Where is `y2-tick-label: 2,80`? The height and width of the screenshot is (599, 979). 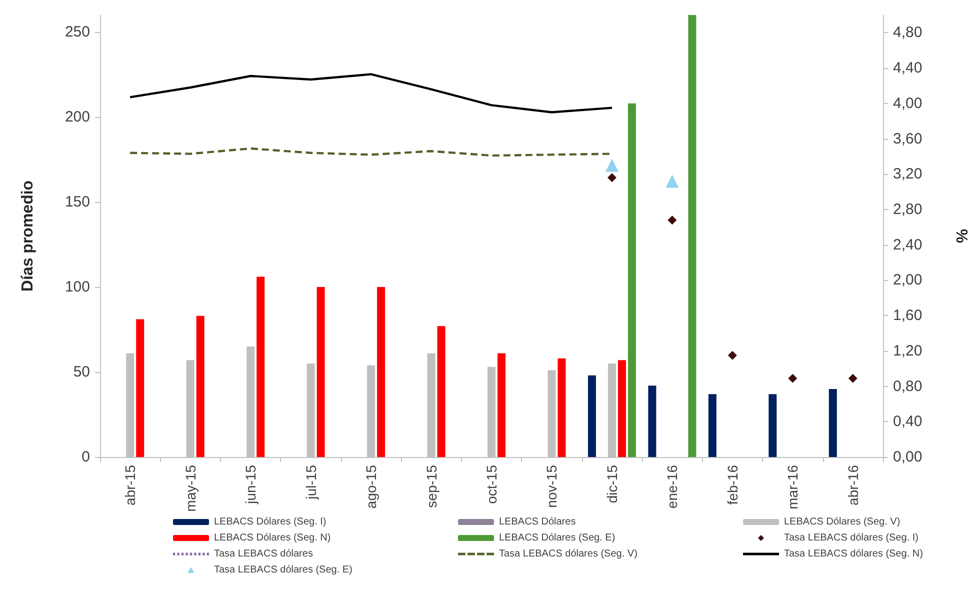
y2-tick-label: 2,80 is located at coordinates (907, 209).